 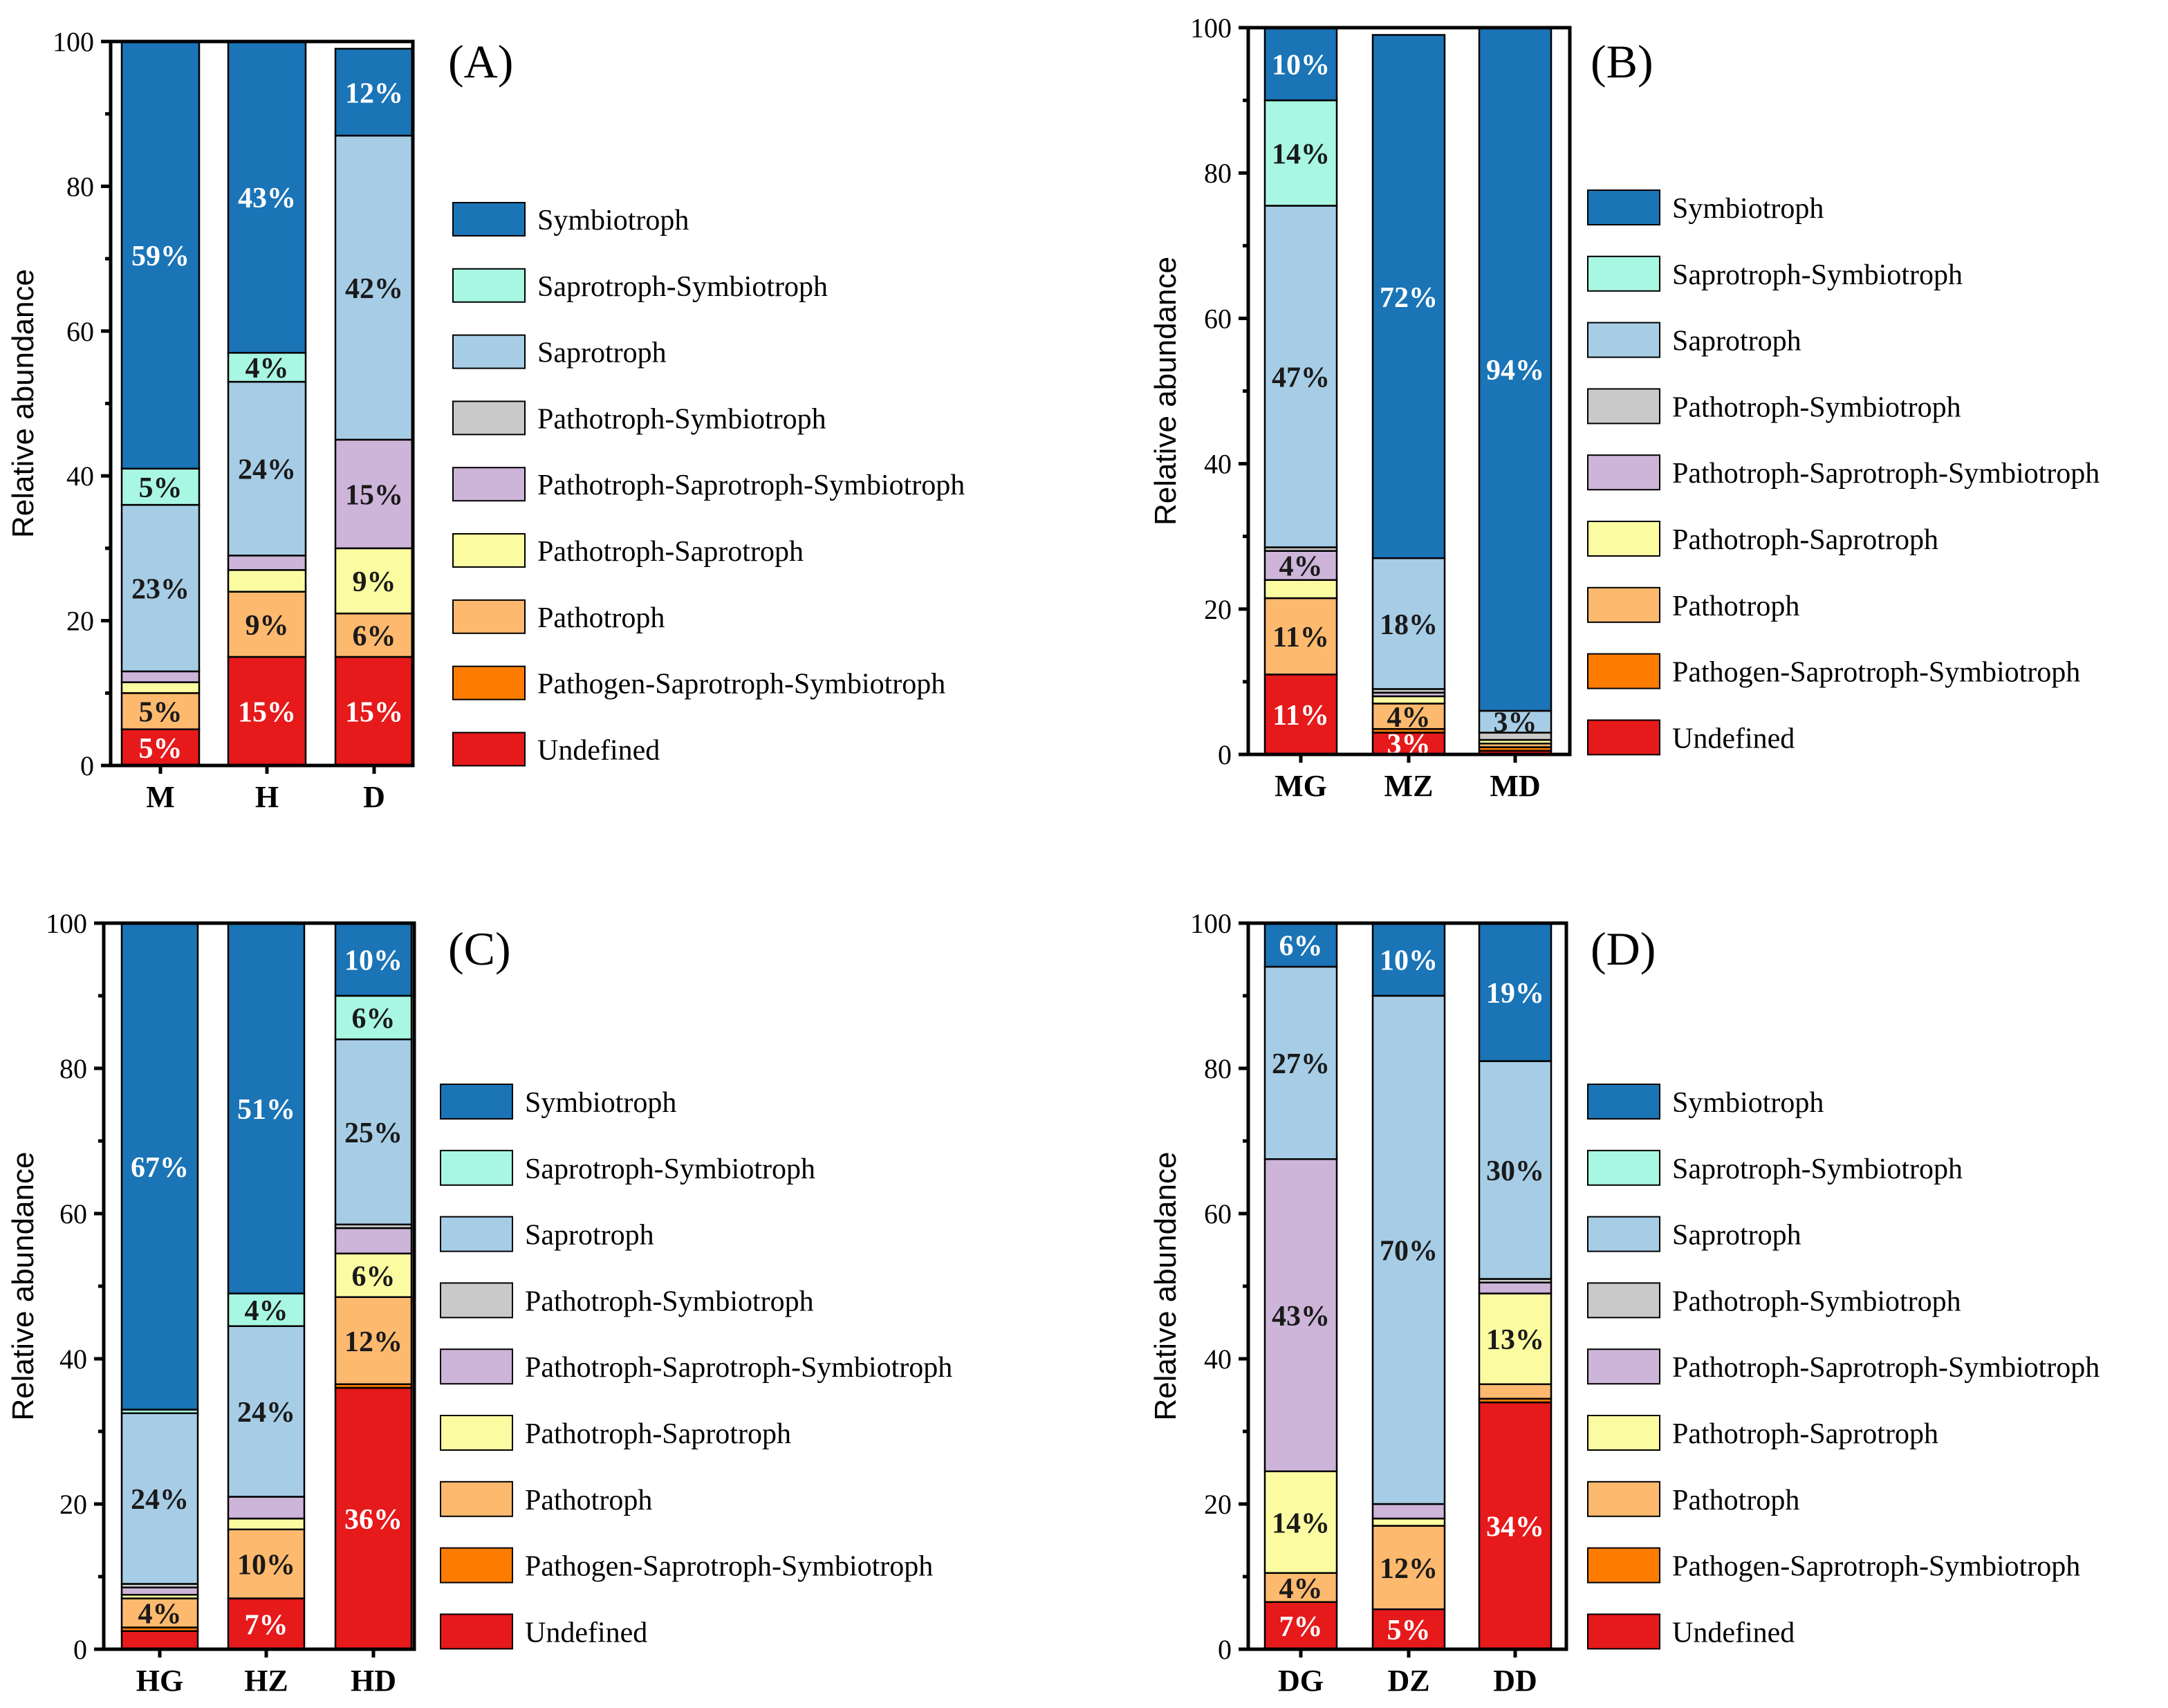 I want to click on segment-D-symbiotroph, so click(x=374, y=92).